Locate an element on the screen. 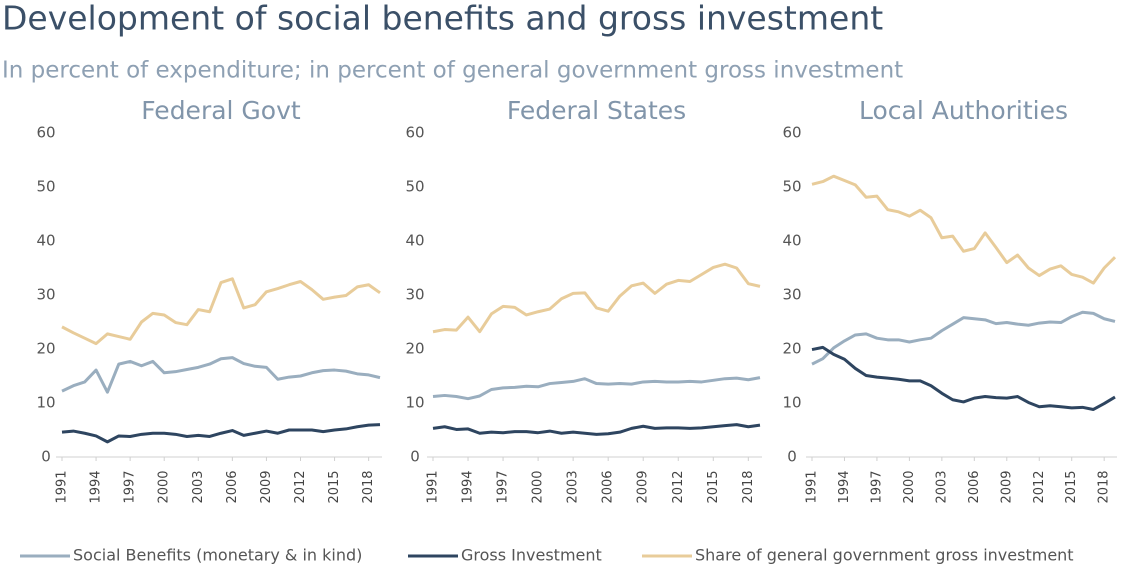  legend-label: Social Benefits (monetary & in kind) is located at coordinates (217, 555).